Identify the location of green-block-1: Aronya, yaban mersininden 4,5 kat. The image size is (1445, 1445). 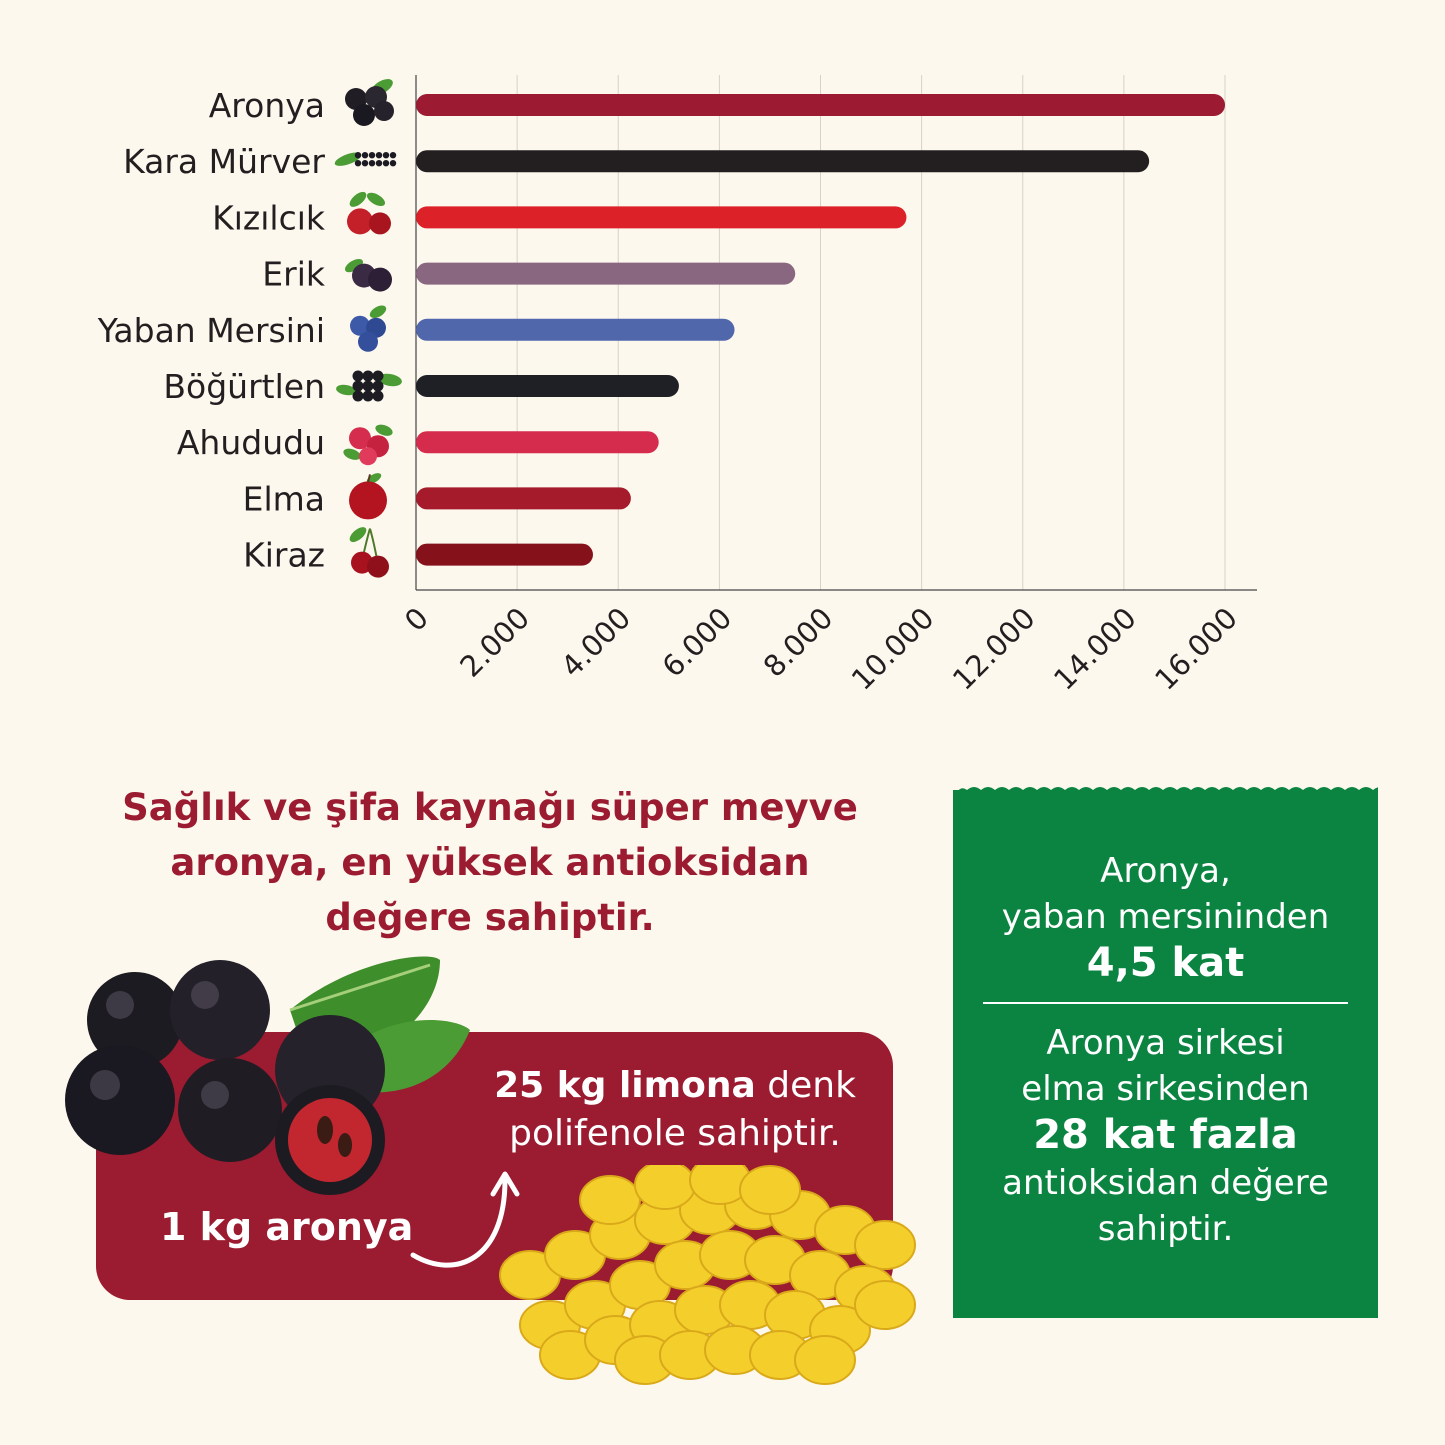
(1165, 918).